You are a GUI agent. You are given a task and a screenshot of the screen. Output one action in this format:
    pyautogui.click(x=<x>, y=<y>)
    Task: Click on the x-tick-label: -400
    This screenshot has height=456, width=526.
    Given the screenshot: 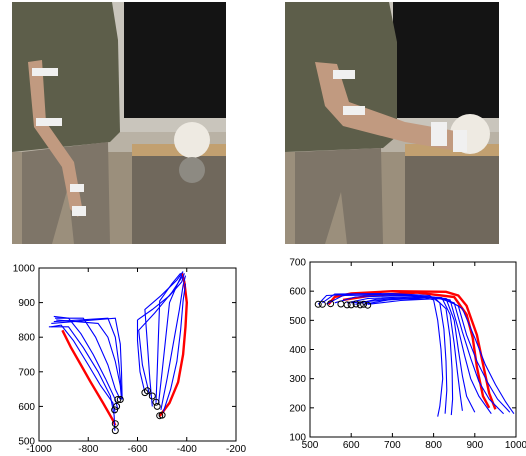 What is the action you would take?
    pyautogui.click(x=187, y=449)
    